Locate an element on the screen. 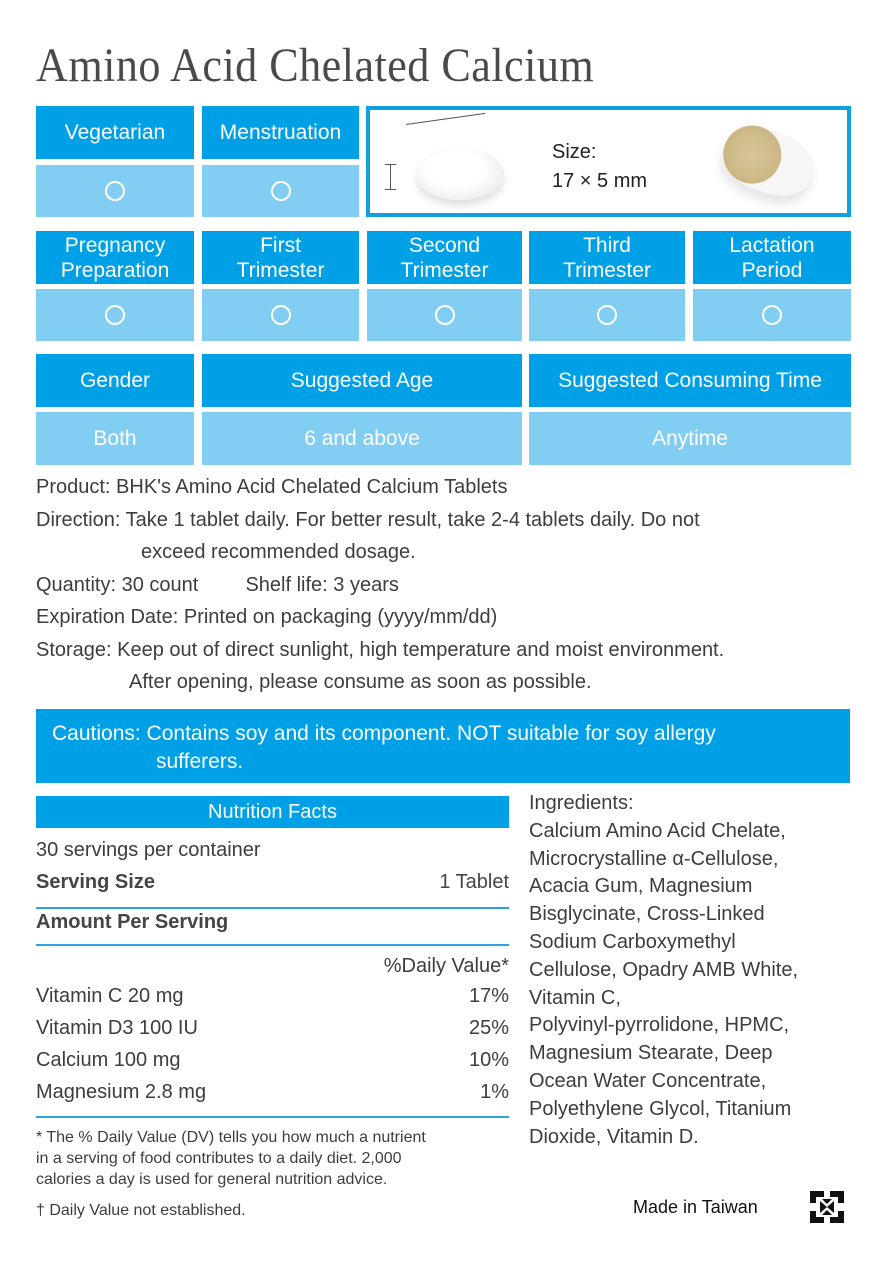 The image size is (888, 1269). value-pregnancy-preparation is located at coordinates (115, 315).